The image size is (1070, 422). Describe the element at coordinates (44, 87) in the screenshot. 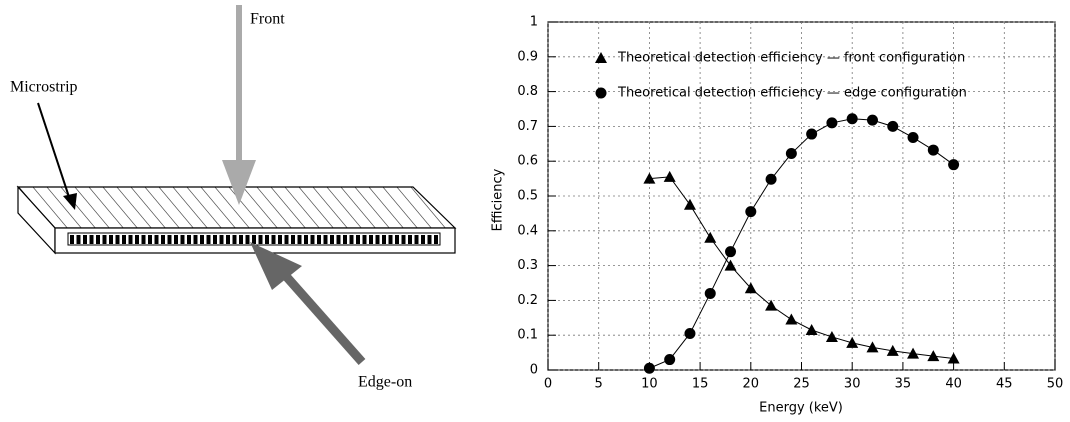

I see `microstrip-label: Microstrip` at that location.